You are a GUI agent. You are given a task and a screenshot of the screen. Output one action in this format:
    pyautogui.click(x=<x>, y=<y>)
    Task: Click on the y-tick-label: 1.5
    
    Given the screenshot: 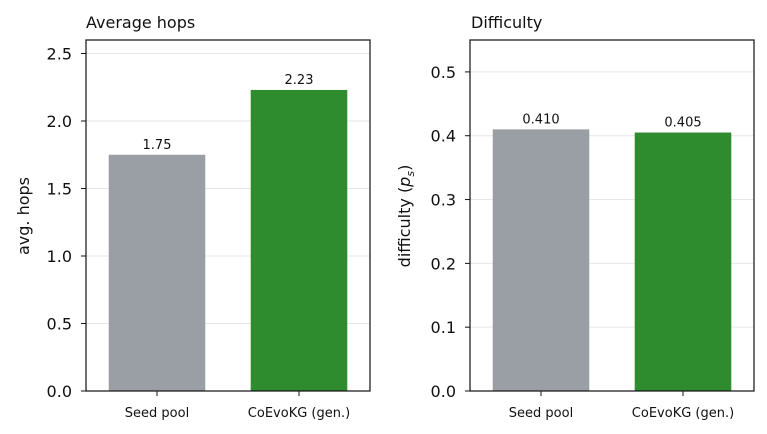 What is the action you would take?
    pyautogui.click(x=59, y=189)
    